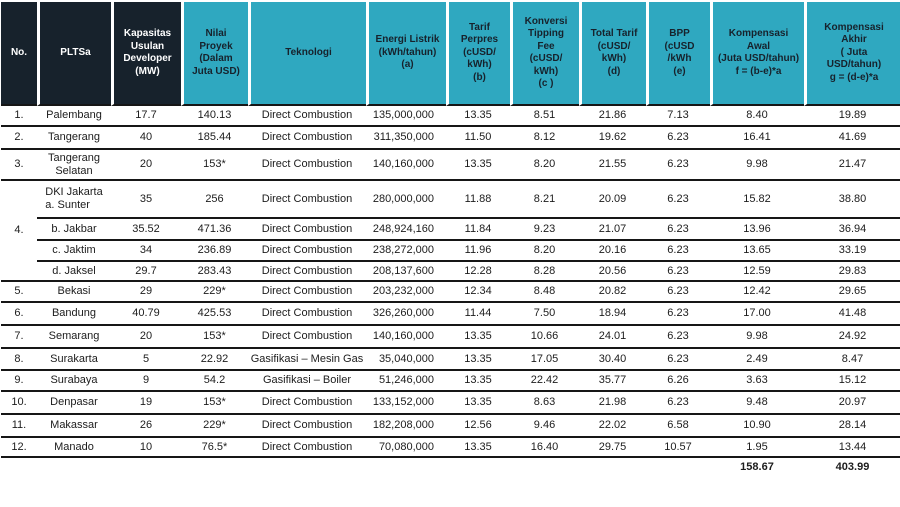 Image resolution: width=900 pixels, height=507 pixels. What do you see at coordinates (19, 54) in the screenshot?
I see `col-header-no: No.` at bounding box center [19, 54].